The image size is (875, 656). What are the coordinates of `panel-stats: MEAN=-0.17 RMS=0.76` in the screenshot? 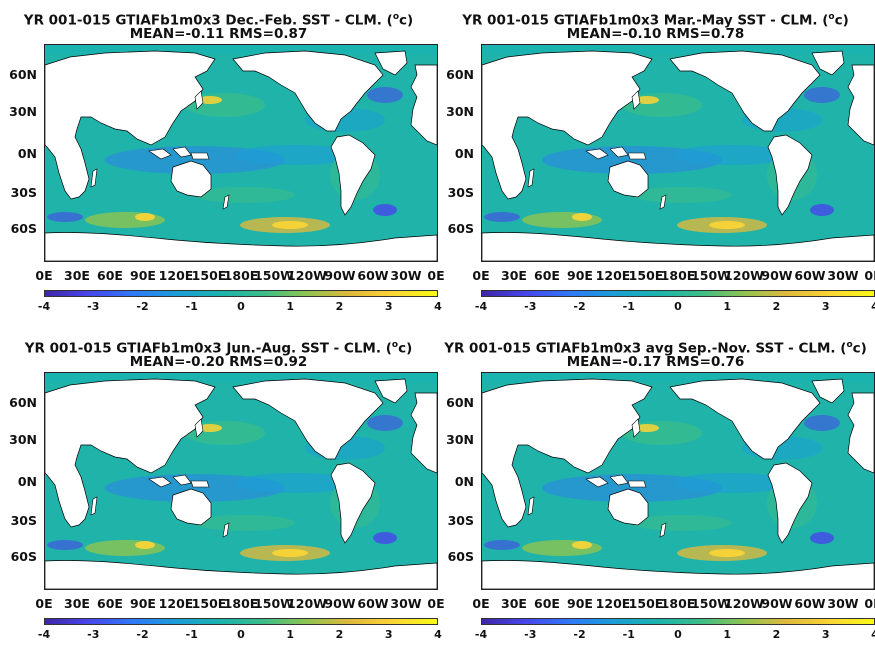 It's located at (655, 362).